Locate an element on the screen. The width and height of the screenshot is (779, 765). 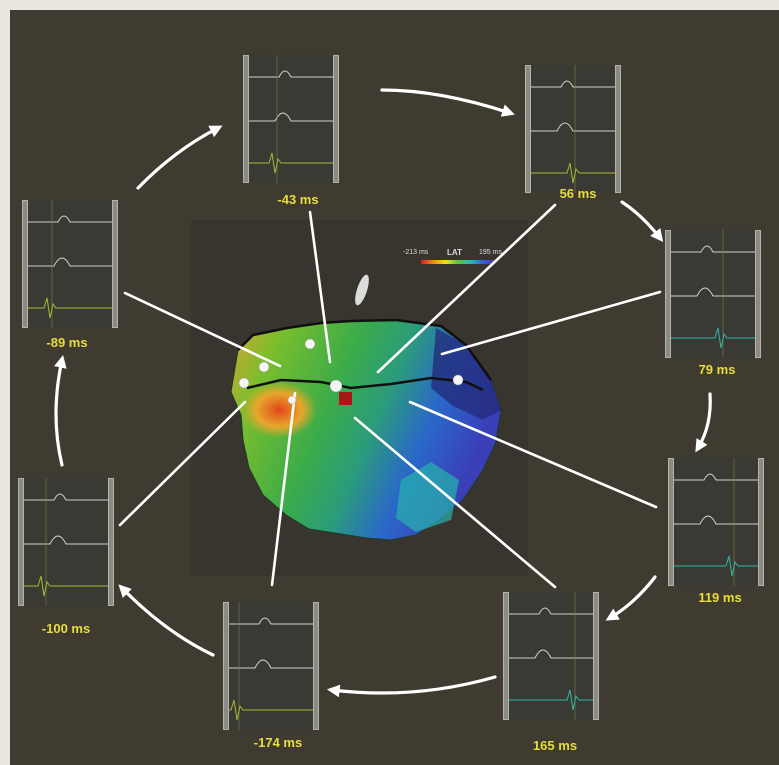
activation-time-label: -89 ms is located at coordinates (67, 342).